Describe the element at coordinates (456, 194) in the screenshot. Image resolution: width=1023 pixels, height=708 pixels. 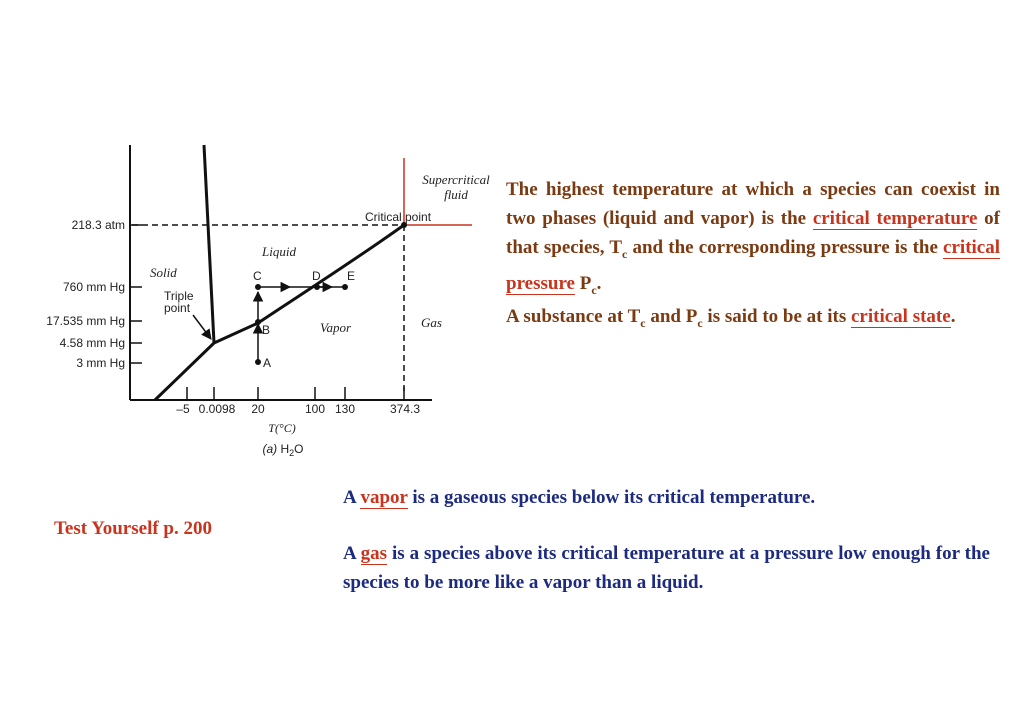
I see `phase-label-fluid: fluid` at that location.